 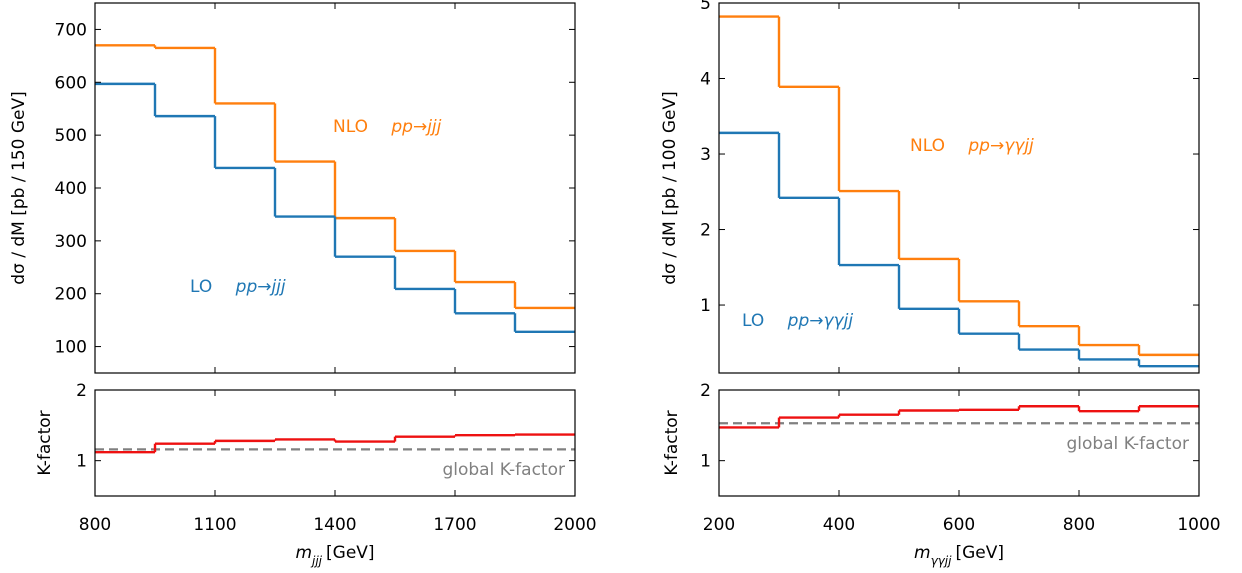 I want to click on right-ratio-ylabel: K-factor, so click(x=672, y=442).